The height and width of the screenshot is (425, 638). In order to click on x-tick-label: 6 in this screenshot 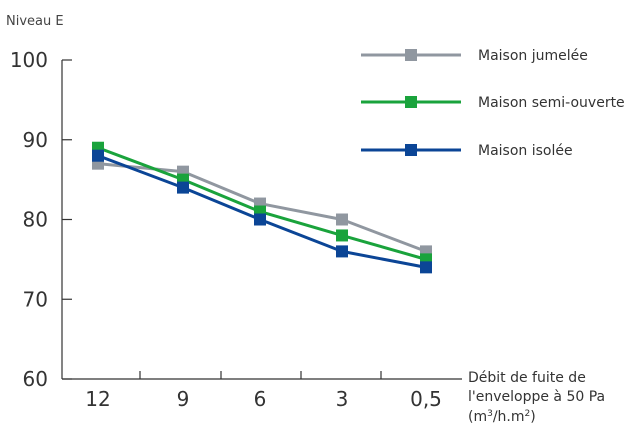, I will do `click(260, 399)`.